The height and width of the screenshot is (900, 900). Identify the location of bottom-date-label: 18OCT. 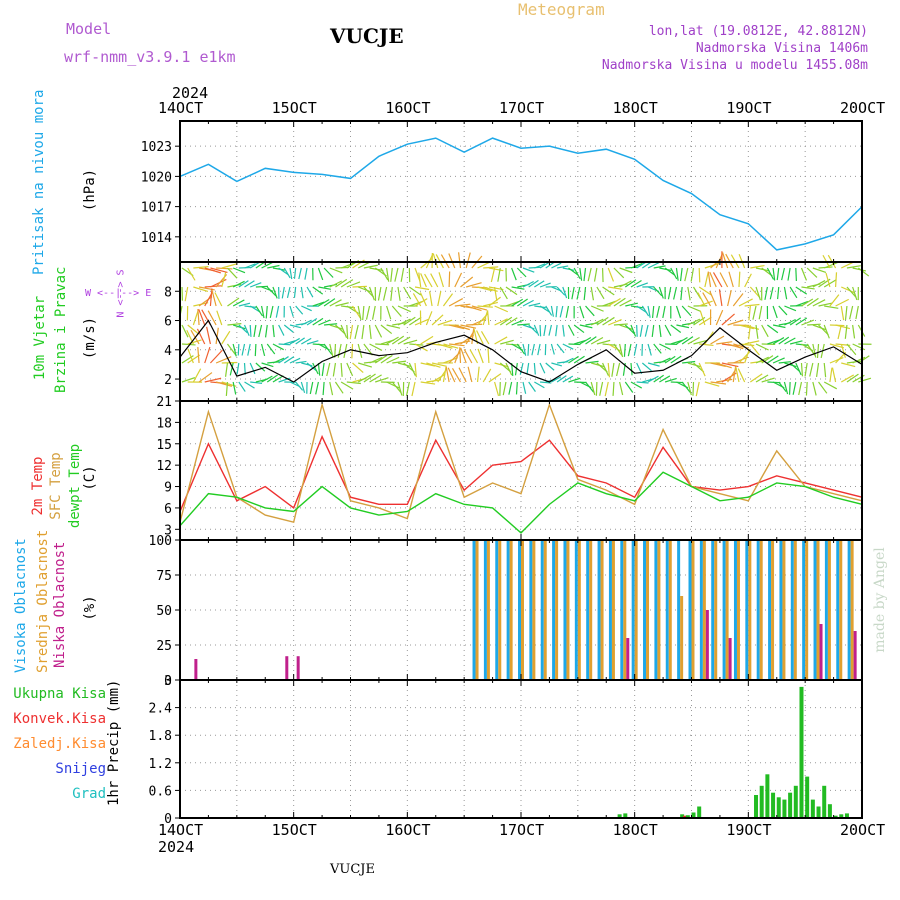
(635, 830).